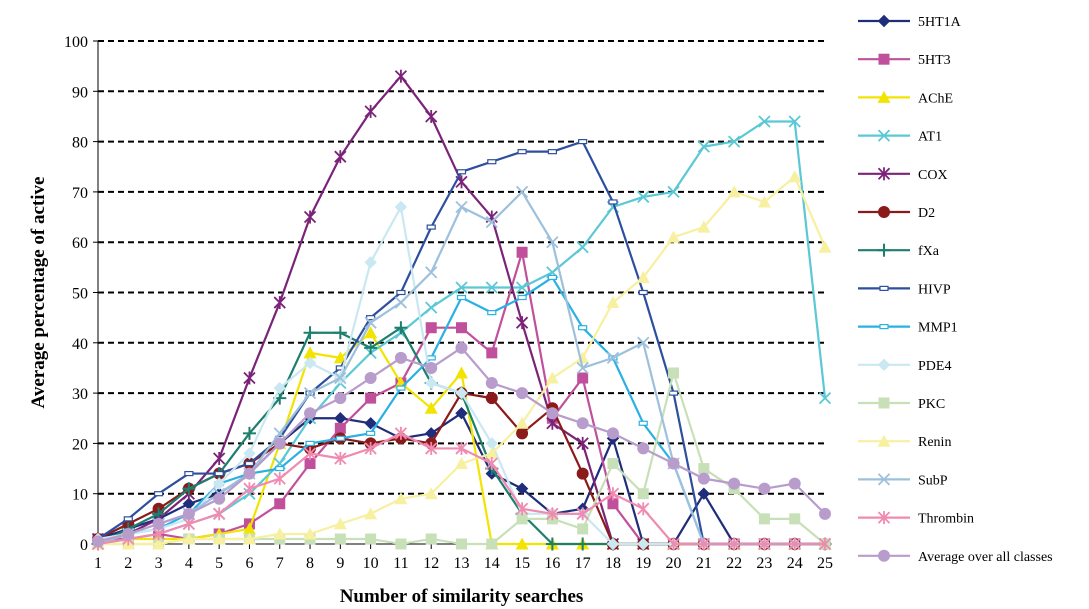 This screenshot has height=609, width=1089. I want to click on x-tick-label: 4, so click(189, 563).